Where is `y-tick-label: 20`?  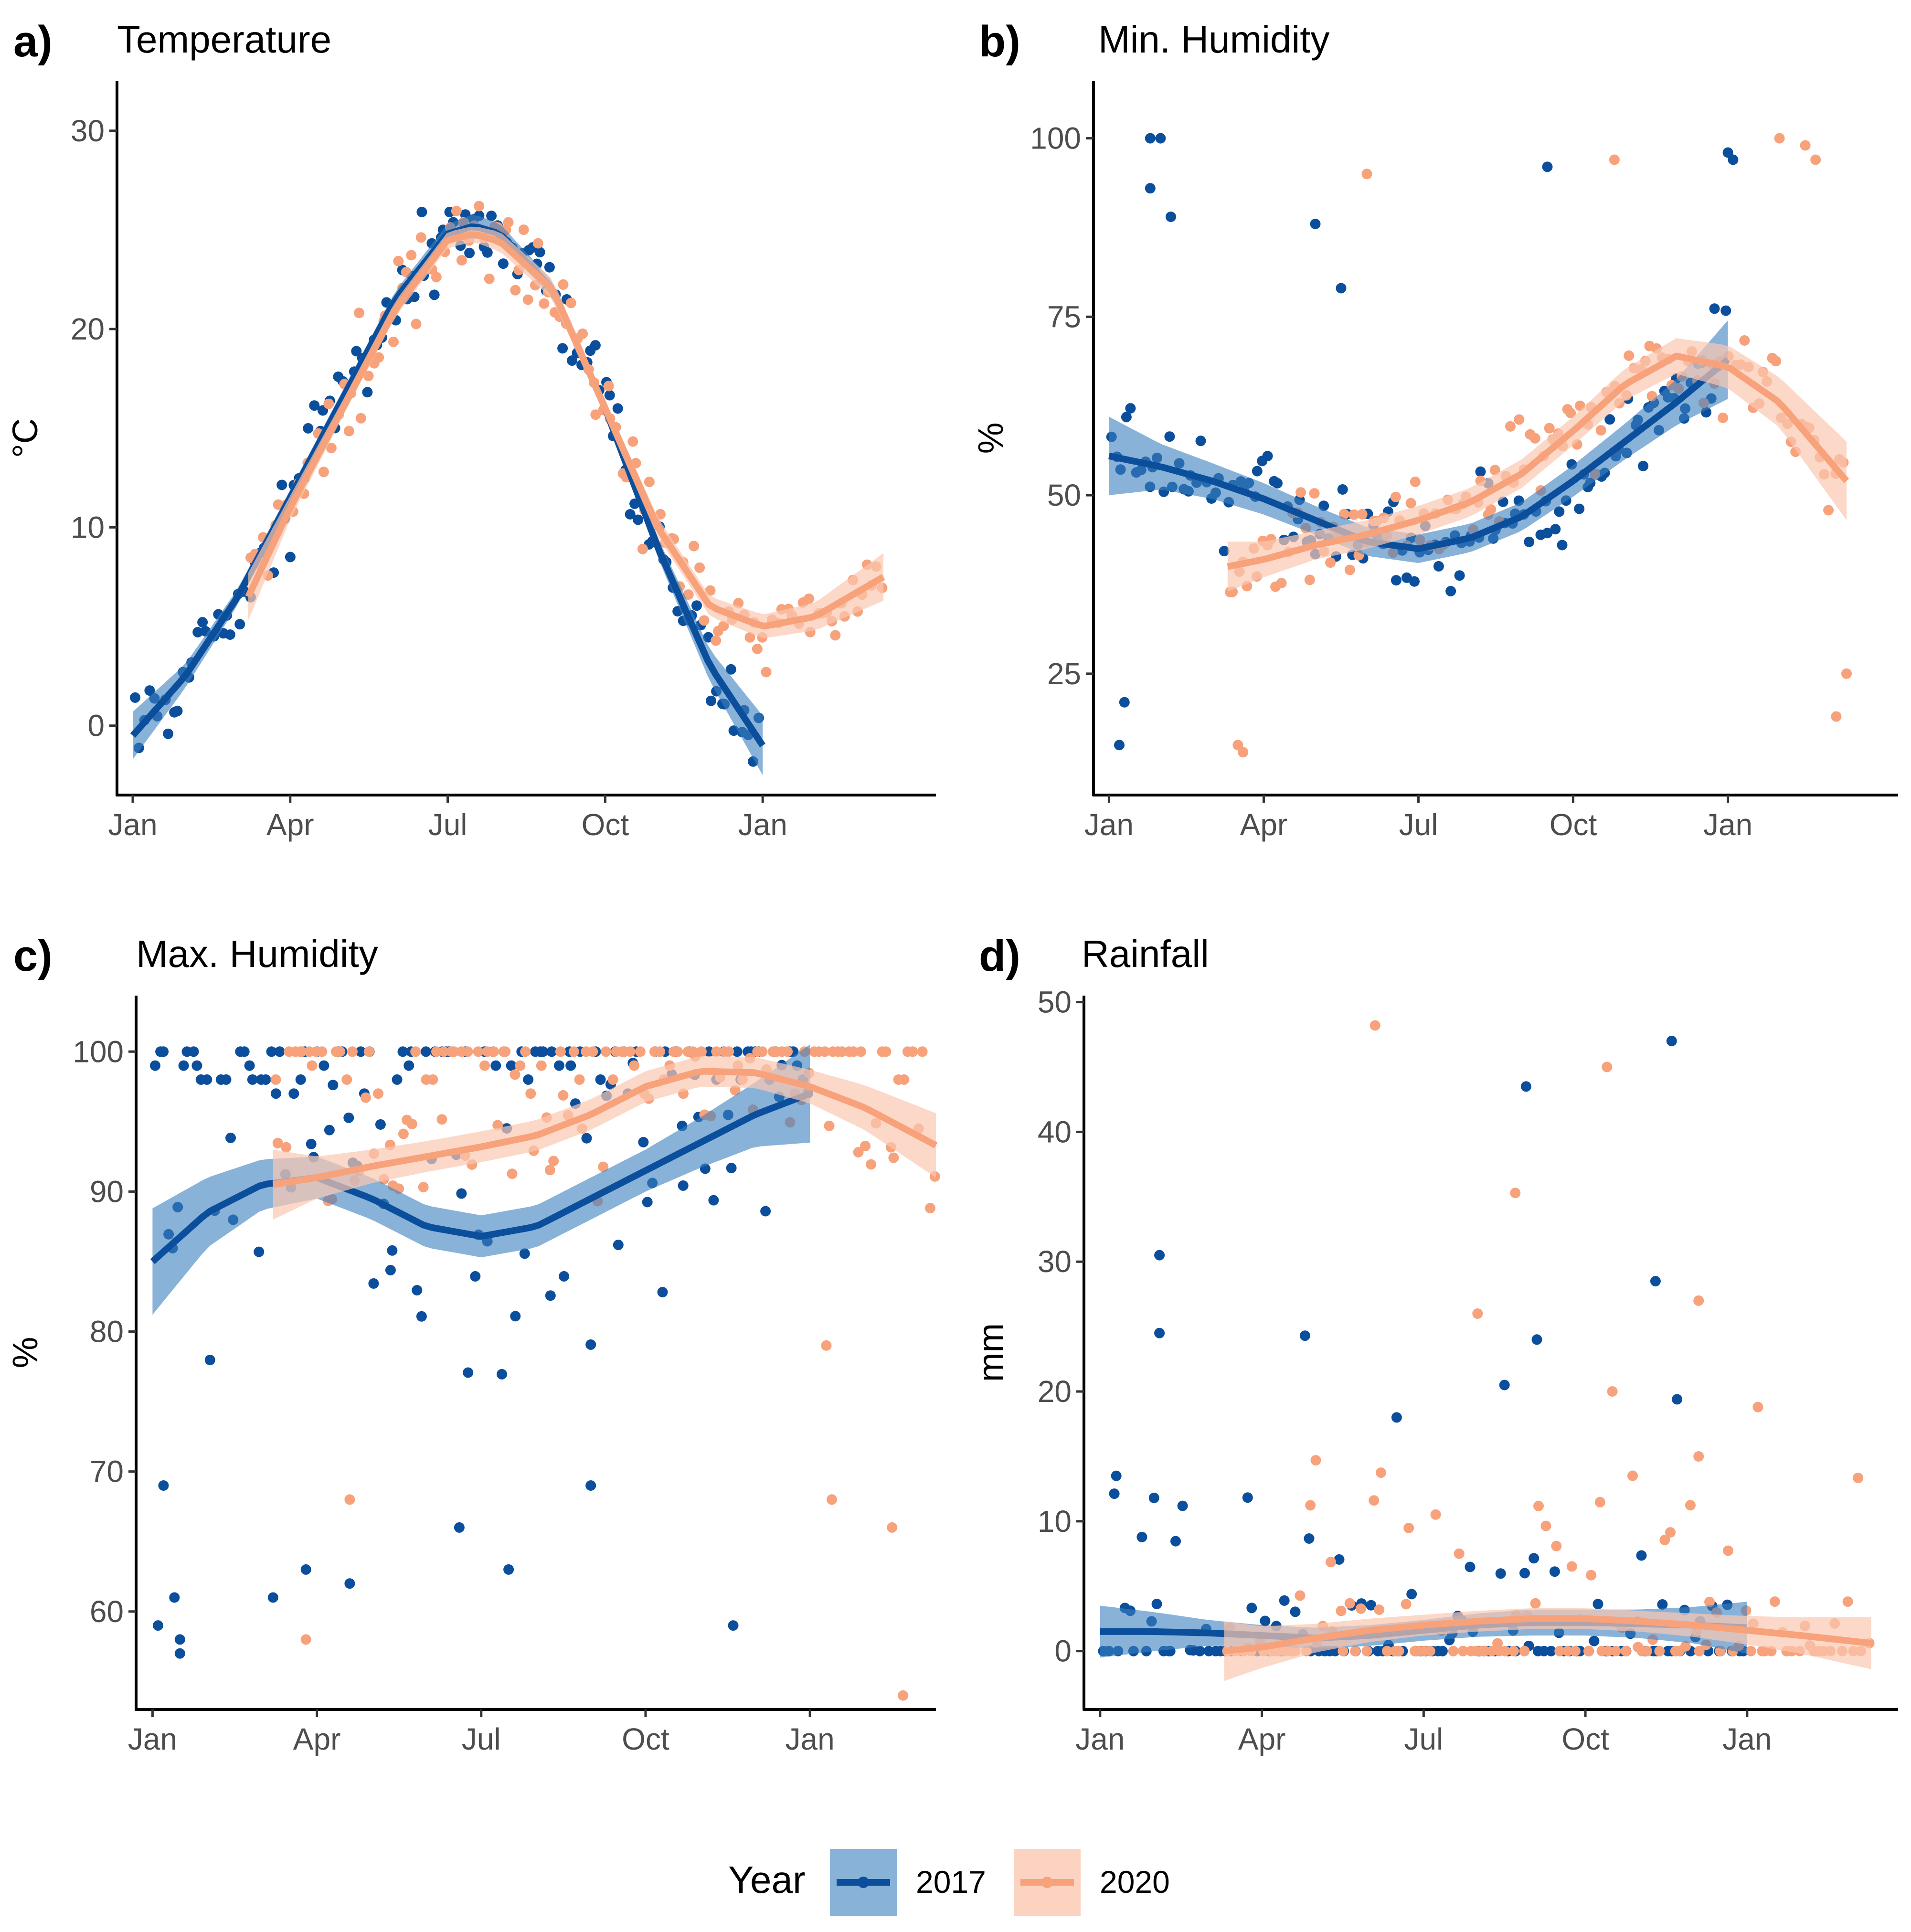 y-tick-label: 20 is located at coordinates (88, 329).